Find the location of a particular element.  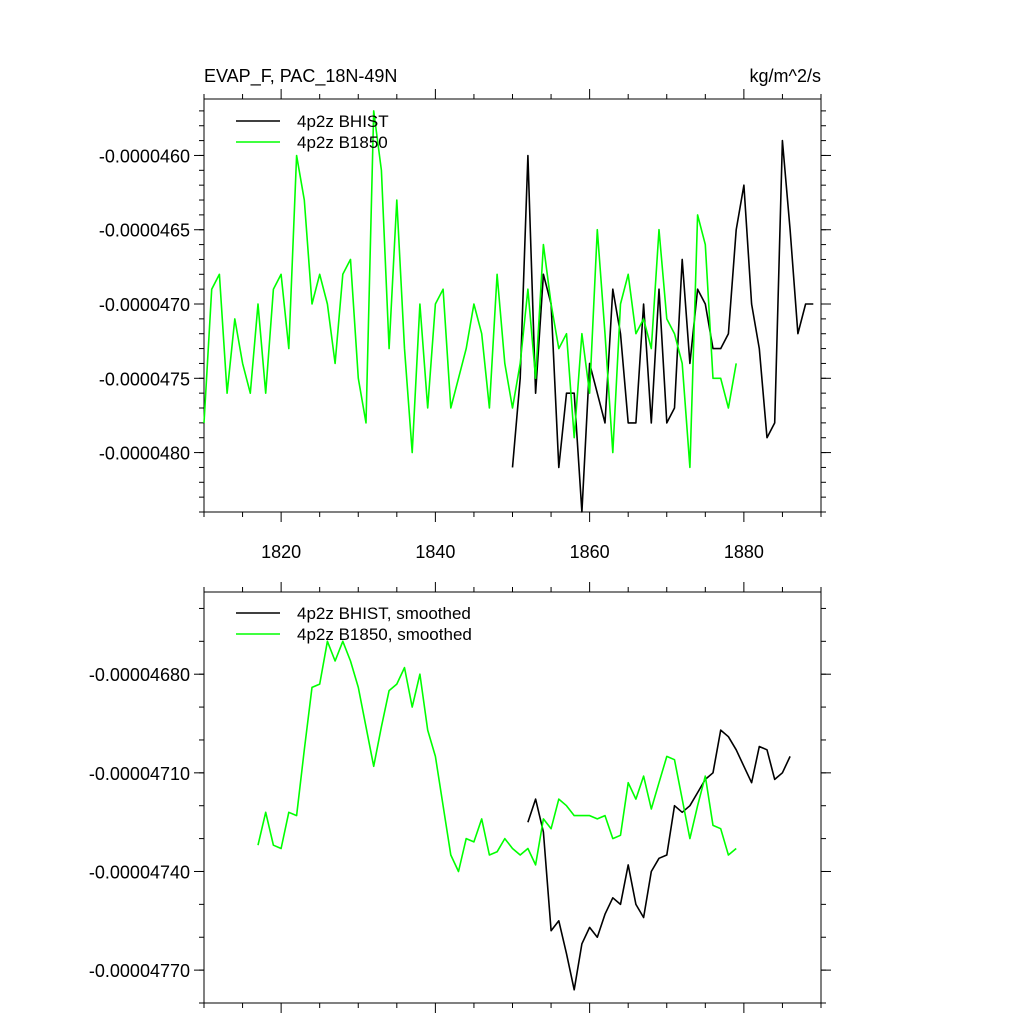

series-line-bhist-top is located at coordinates (662, 326).